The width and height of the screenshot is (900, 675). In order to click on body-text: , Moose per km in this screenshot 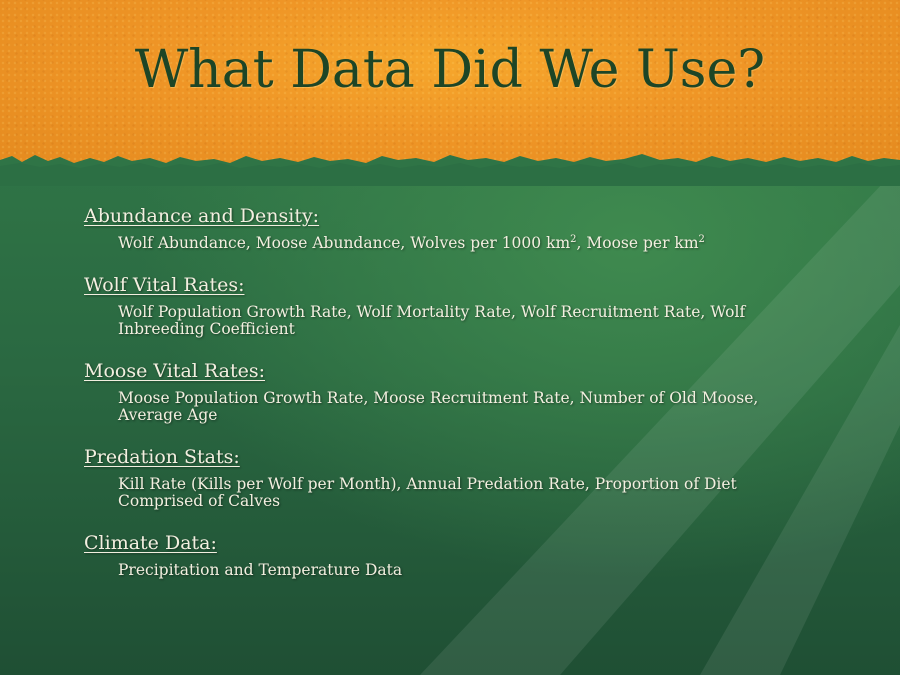, I will do `click(637, 243)`.